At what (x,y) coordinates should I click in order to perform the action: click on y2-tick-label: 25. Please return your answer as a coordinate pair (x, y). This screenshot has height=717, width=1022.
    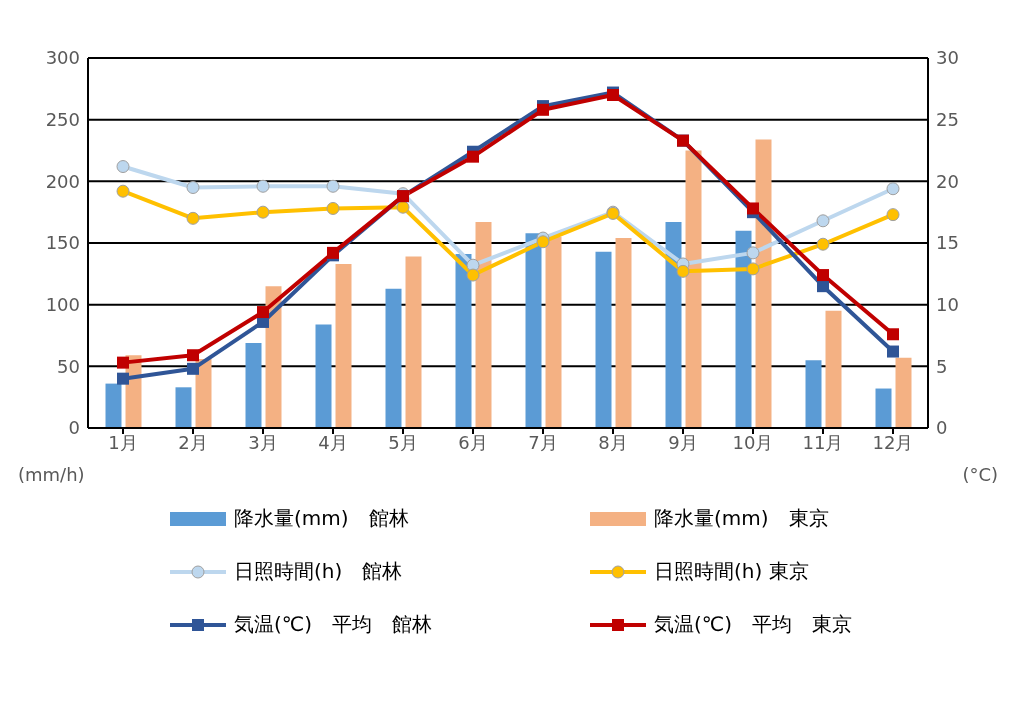
    Looking at the image, I should click on (947, 120).